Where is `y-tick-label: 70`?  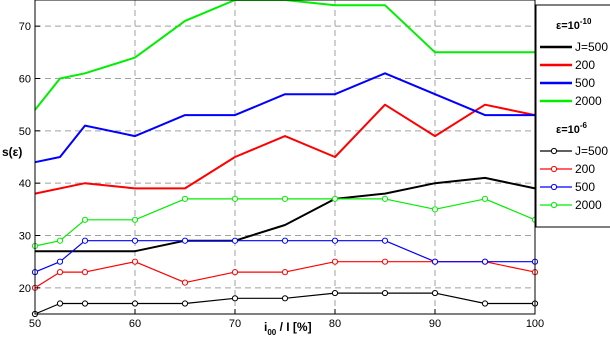 y-tick-label: 70 is located at coordinates (25, 27).